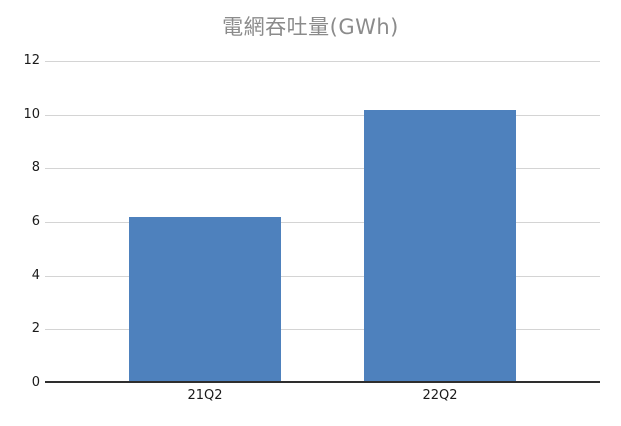 This screenshot has width=621, height=426. Describe the element at coordinates (440, 395) in the screenshot. I see `x-axis-tick-label: 22Q2` at that location.